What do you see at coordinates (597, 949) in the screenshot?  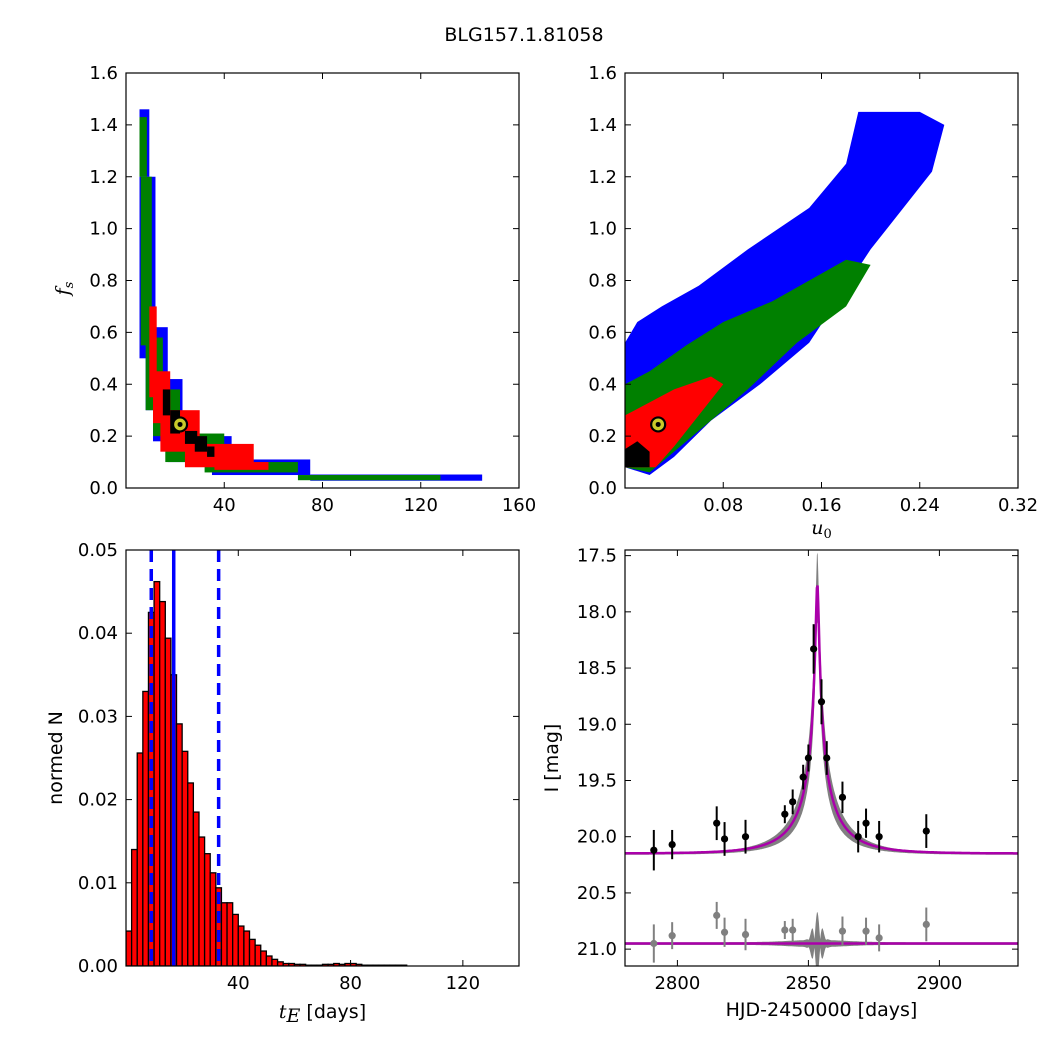 I see `y-tick-label: 21.0` at bounding box center [597, 949].